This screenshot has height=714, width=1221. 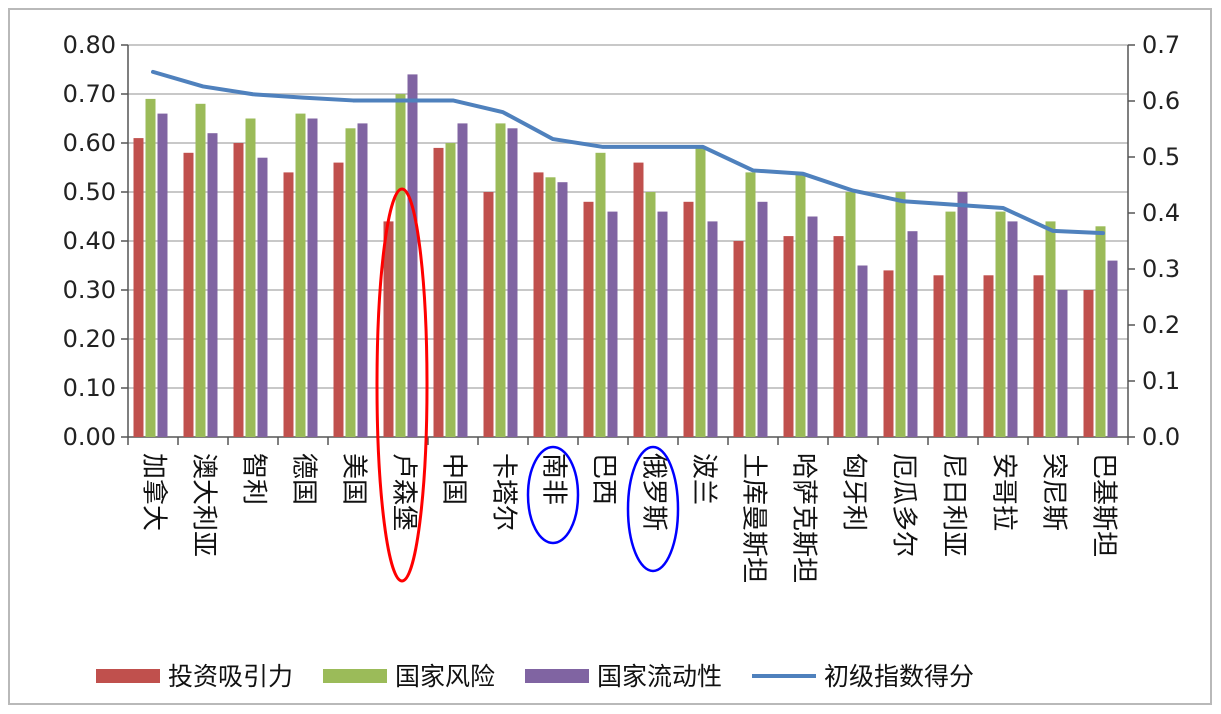 What do you see at coordinates (854, 492) in the screenshot?
I see `category-label: 匈牙利` at bounding box center [854, 492].